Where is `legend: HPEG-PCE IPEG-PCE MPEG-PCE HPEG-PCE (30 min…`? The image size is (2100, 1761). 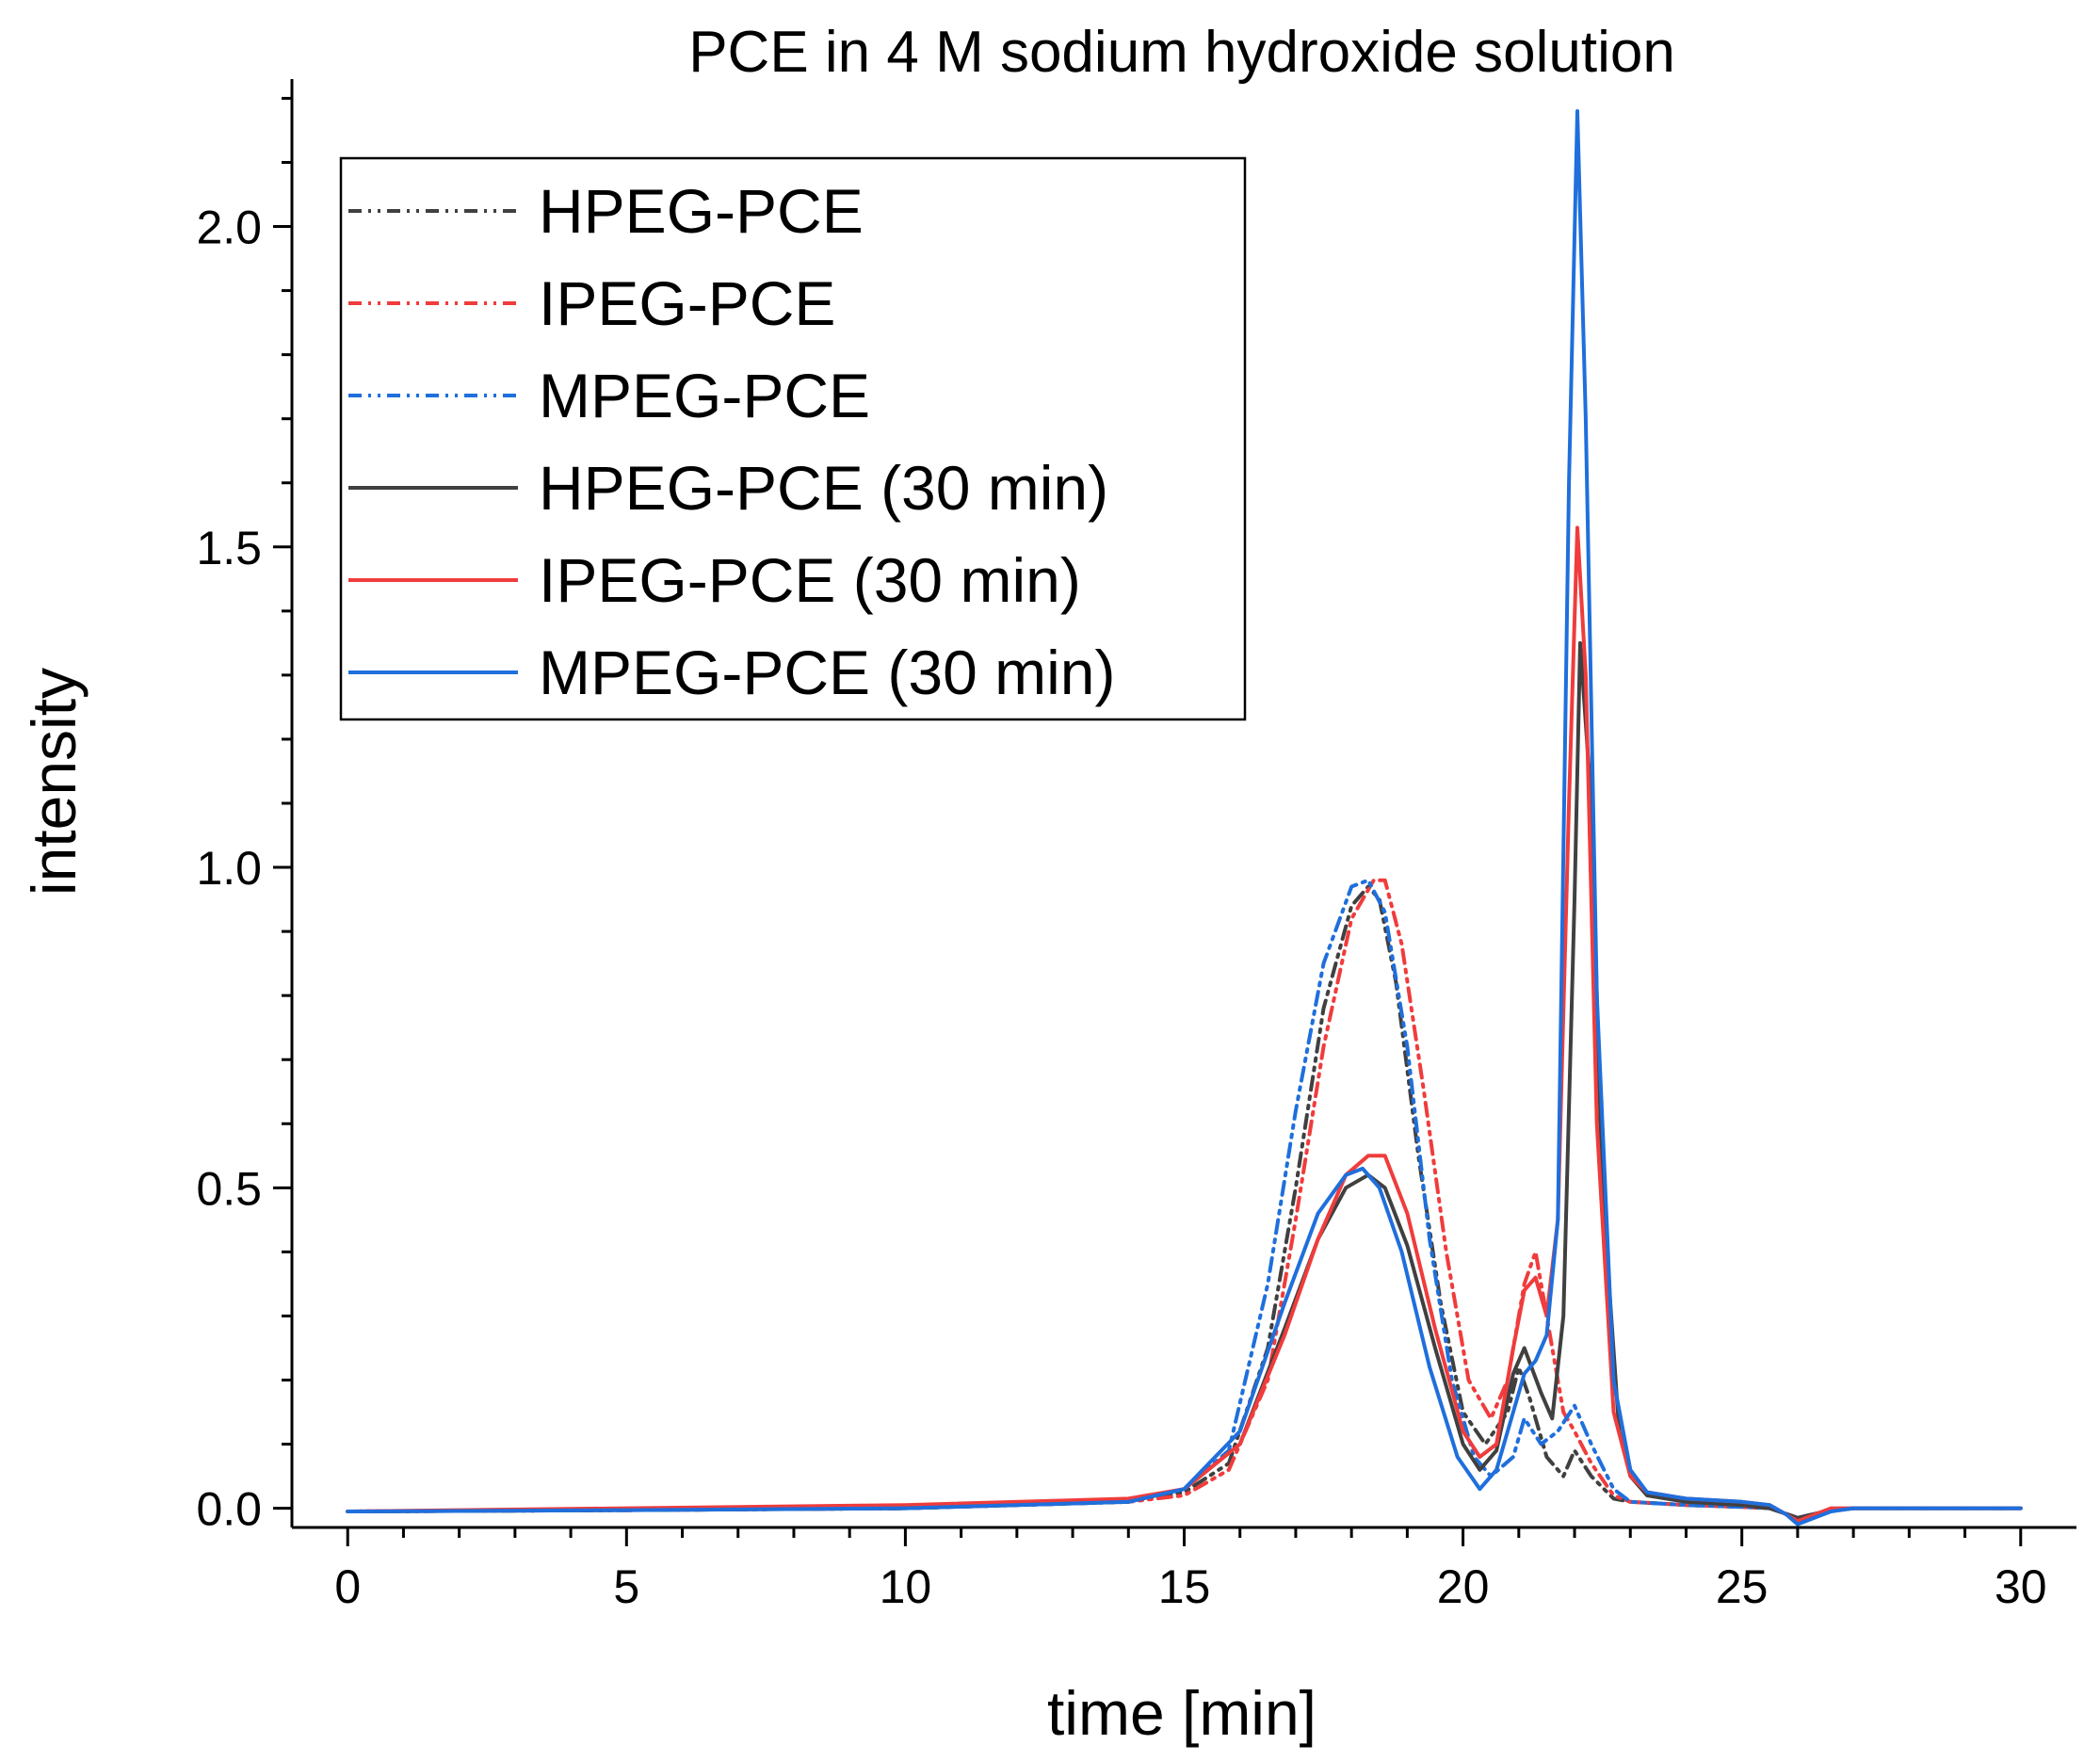 legend: HPEG-PCE IPEG-PCE MPEG-PCE HPEG-PCE (30 min… is located at coordinates (793, 438).